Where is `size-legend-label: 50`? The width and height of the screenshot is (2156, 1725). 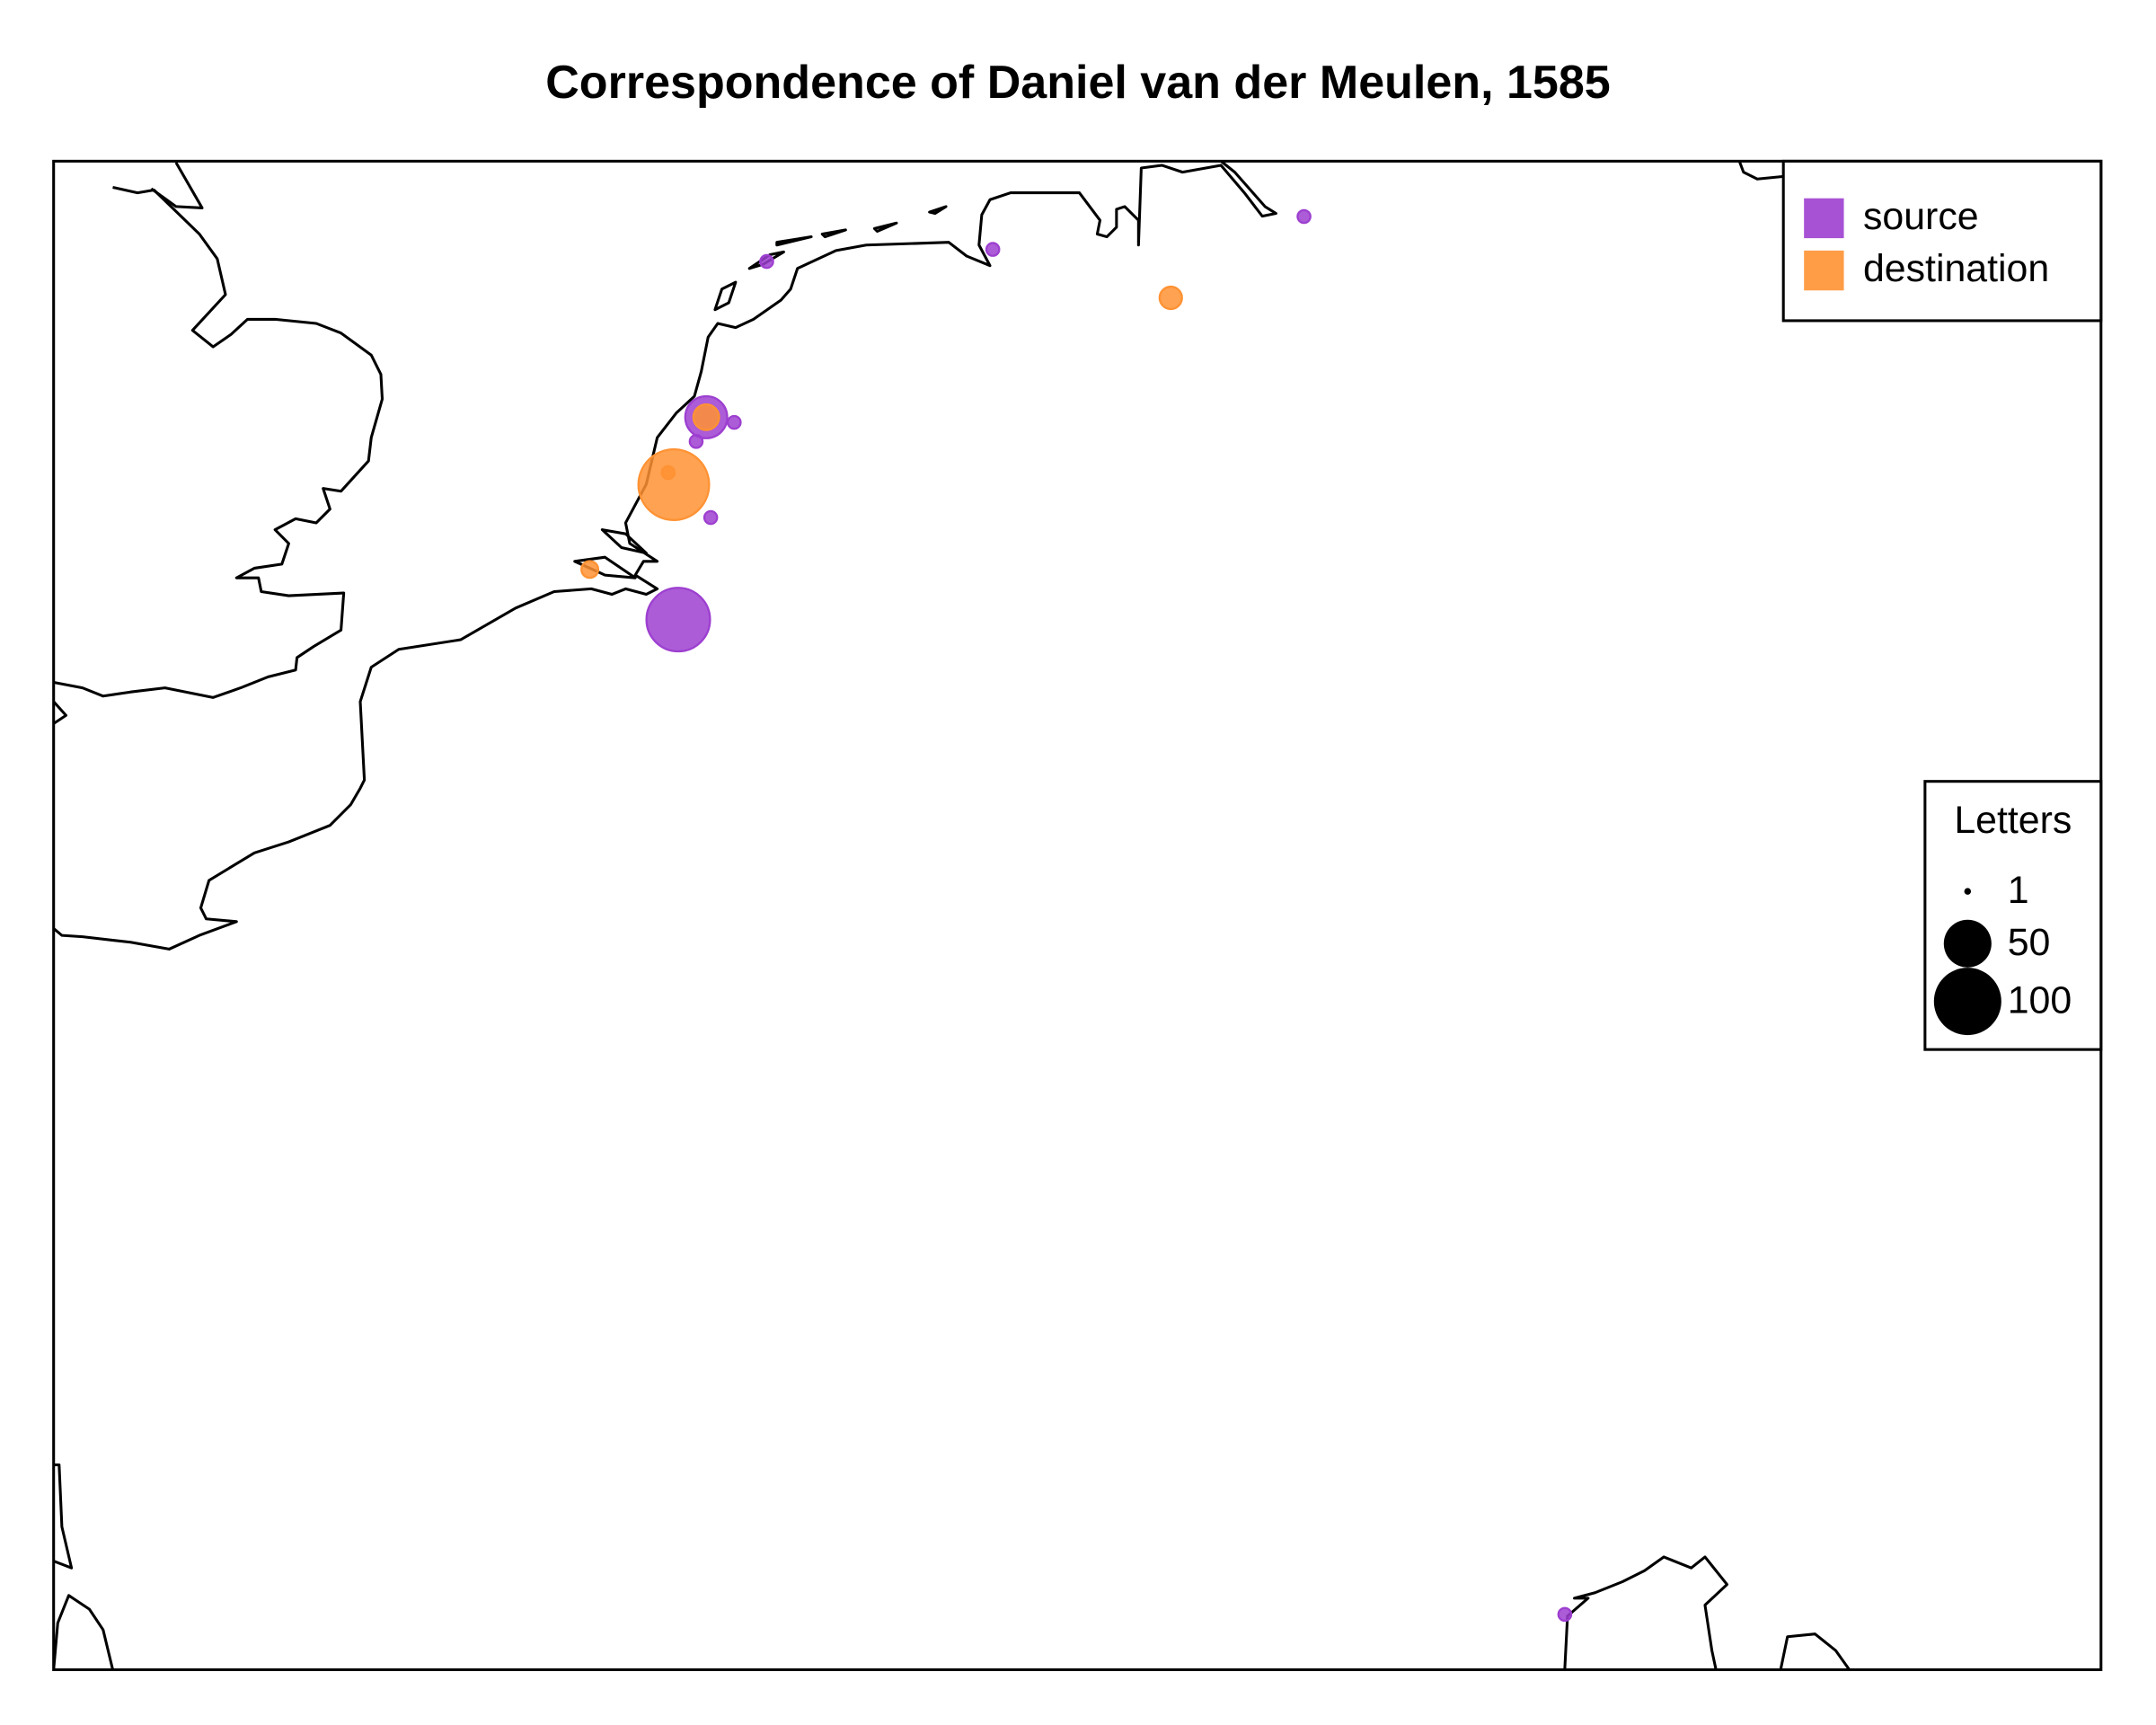 size-legend-label: 50 is located at coordinates (2030, 942).